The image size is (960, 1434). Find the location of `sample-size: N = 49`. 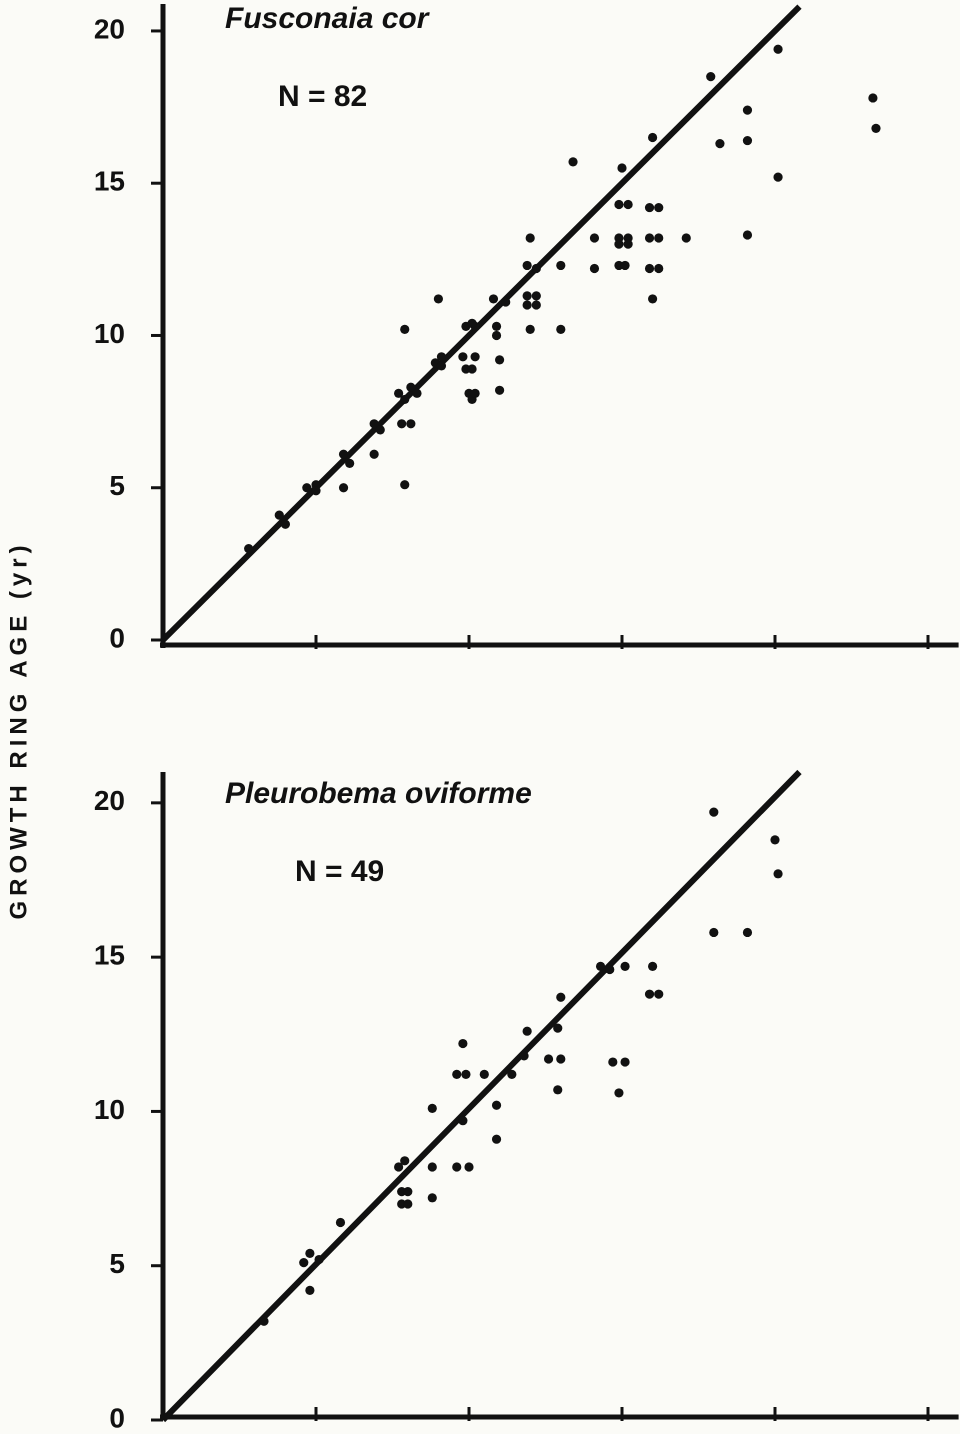

sample-size: N = 49 is located at coordinates (339, 871).